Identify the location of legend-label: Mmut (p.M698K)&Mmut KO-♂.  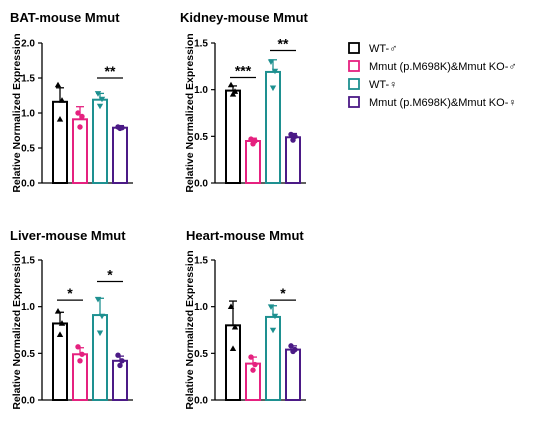
(443, 67).